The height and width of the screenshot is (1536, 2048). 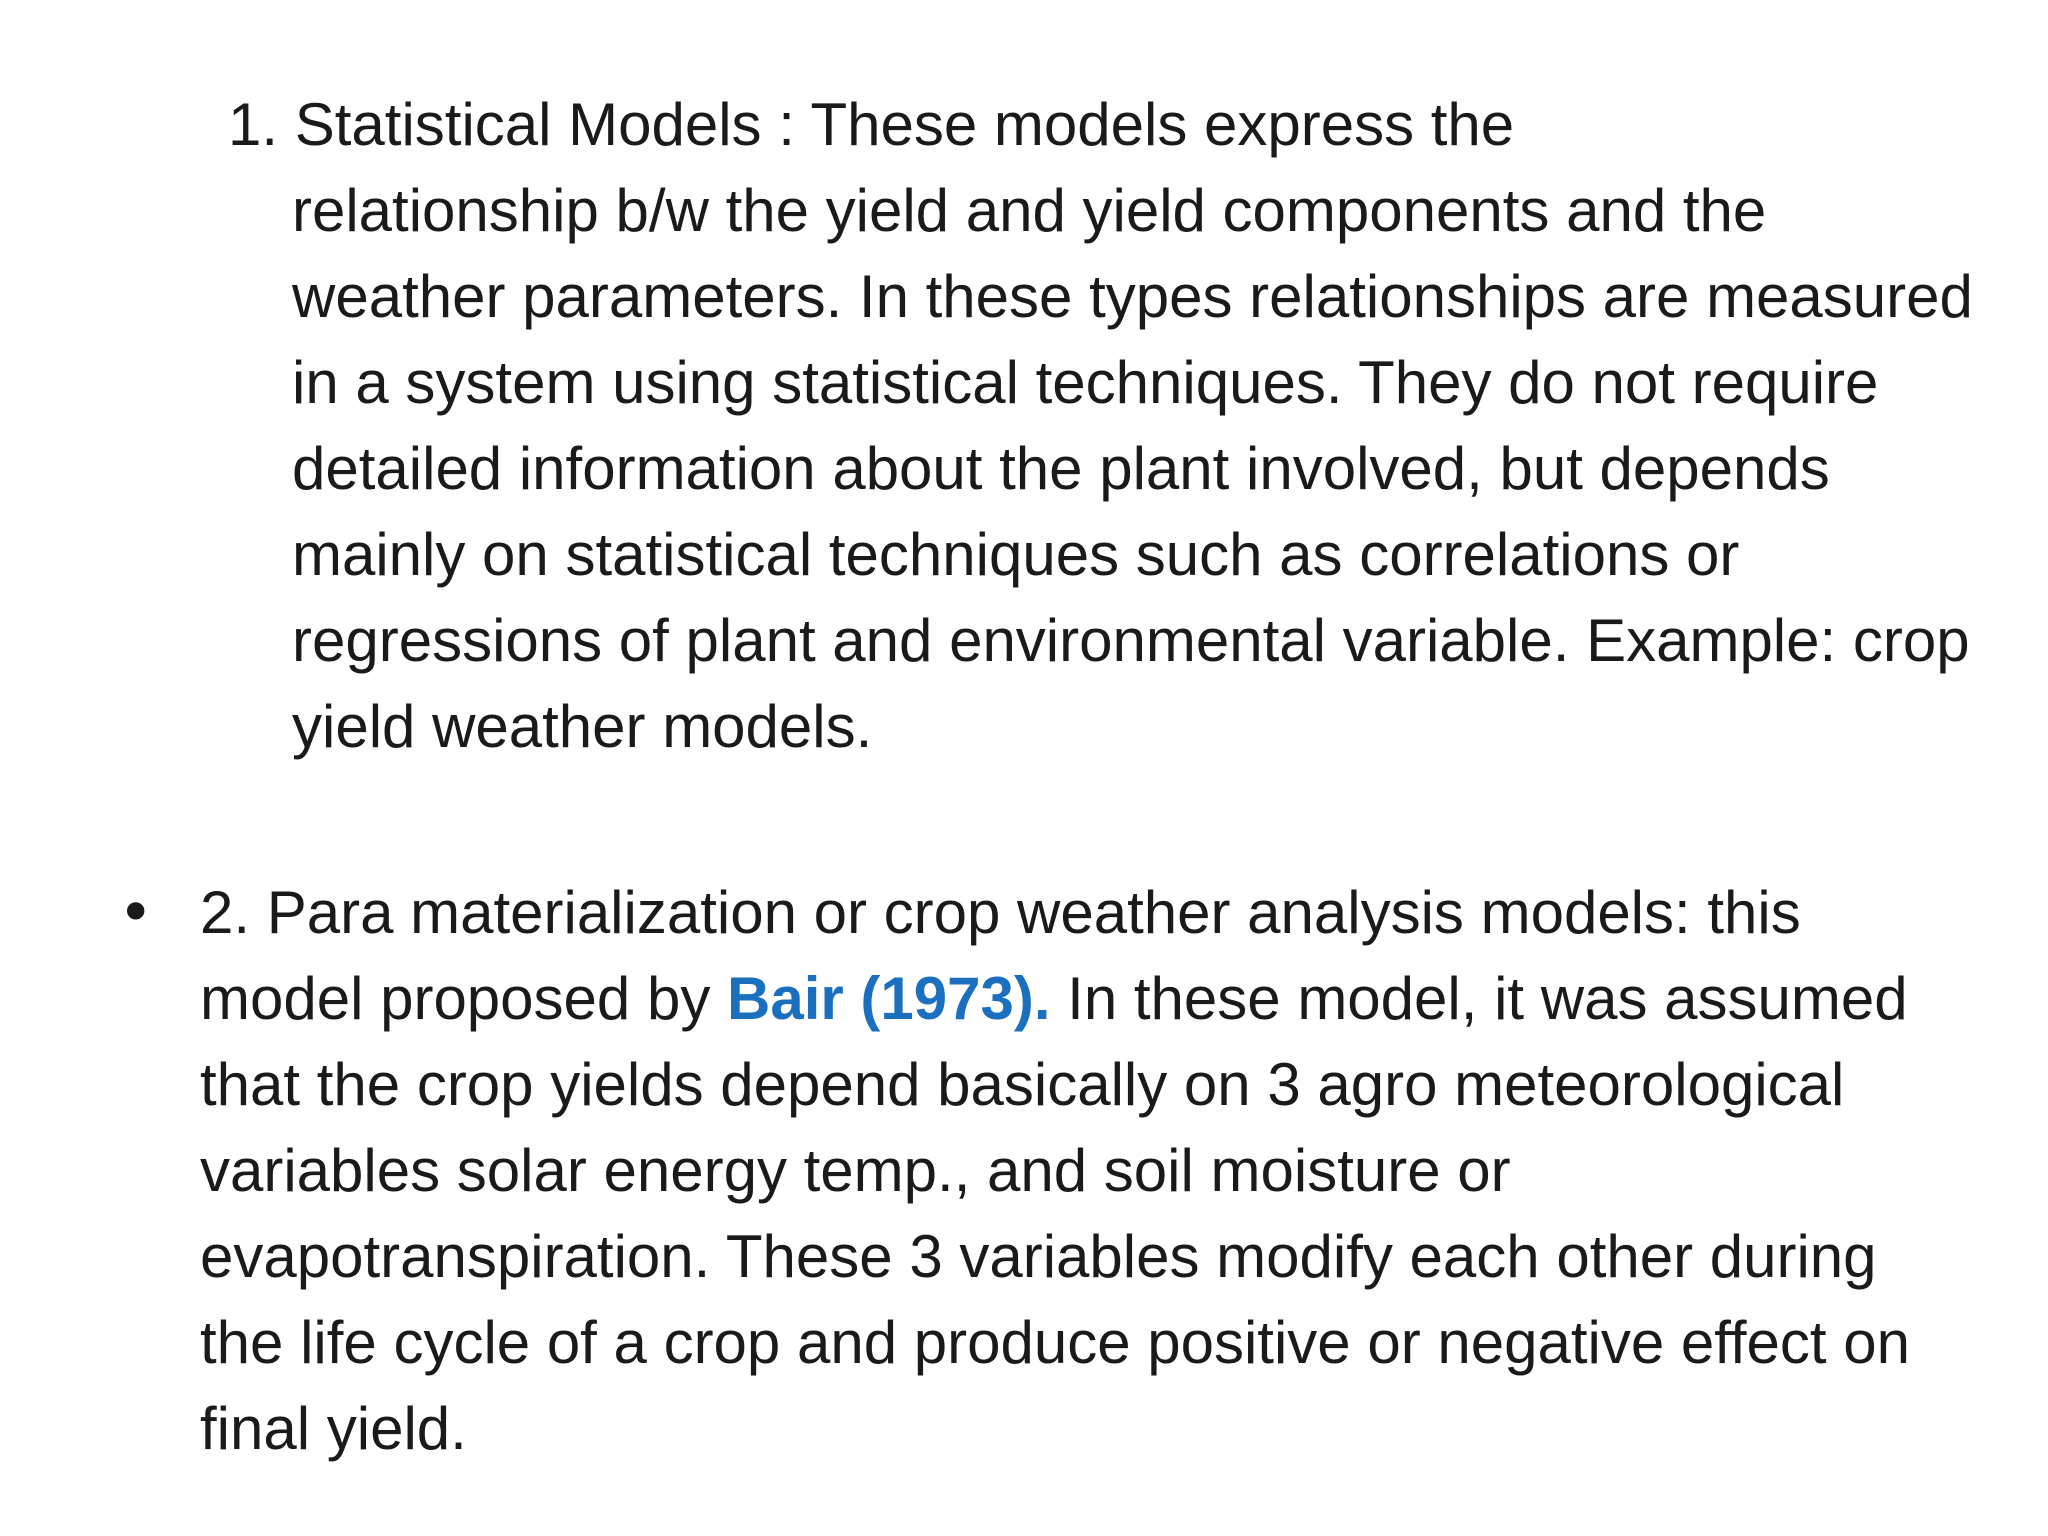 What do you see at coordinates (889, 998) in the screenshot?
I see `bair-citation: Bair (1973).` at bounding box center [889, 998].